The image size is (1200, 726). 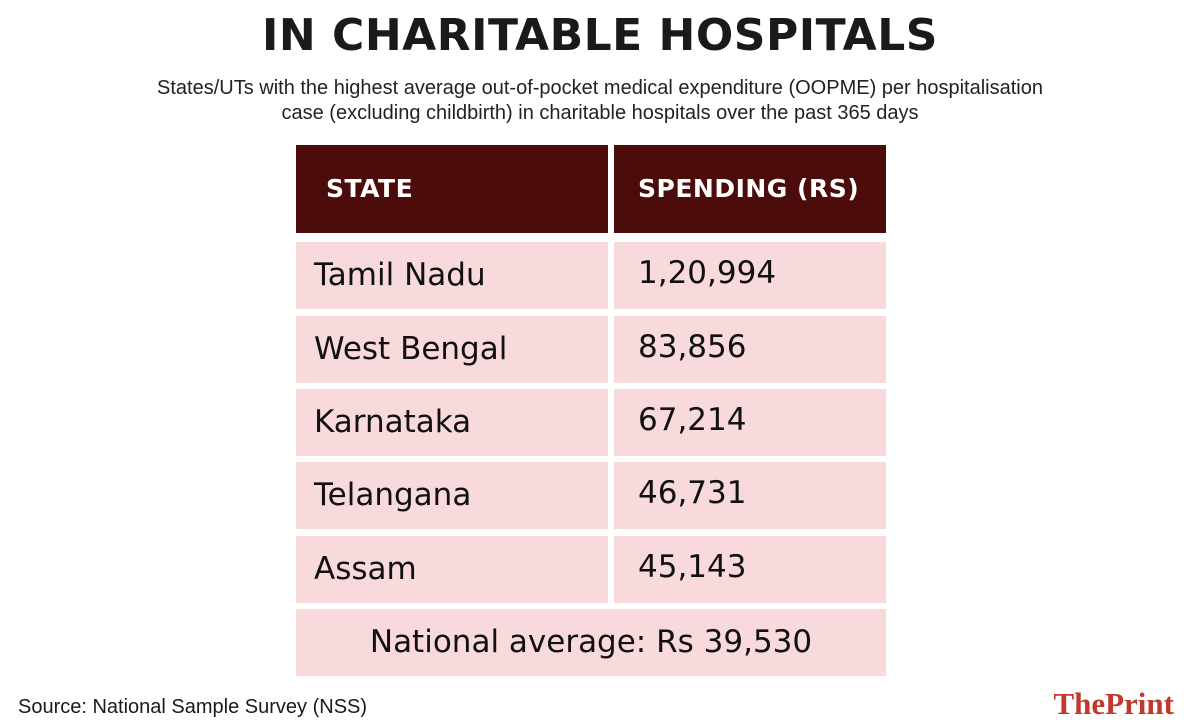 What do you see at coordinates (750, 495) in the screenshot?
I see `table-row-spending: 46,731` at bounding box center [750, 495].